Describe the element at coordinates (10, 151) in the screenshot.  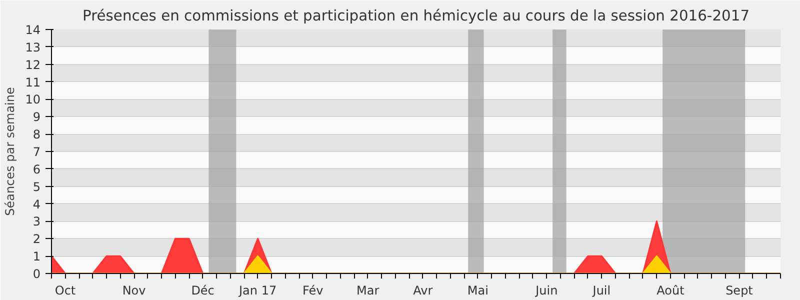
I see `y-axis-title: Séances par semaine` at that location.